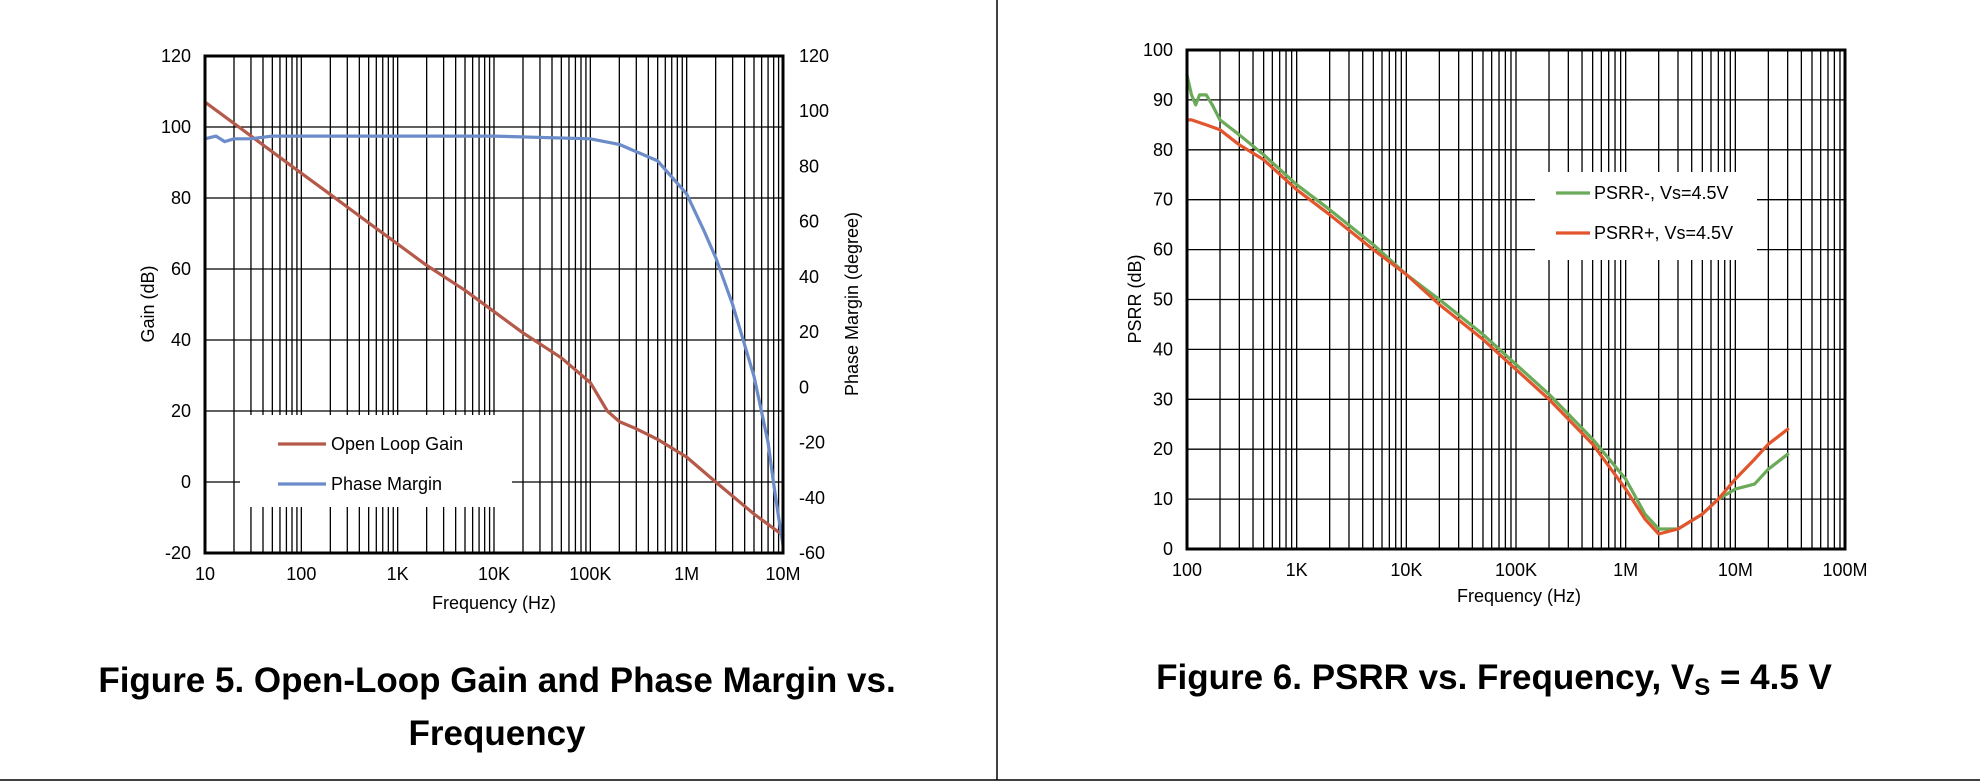 This screenshot has width=1980, height=784. I want to click on chart1-y2-tick-label: 120, so click(814, 56).